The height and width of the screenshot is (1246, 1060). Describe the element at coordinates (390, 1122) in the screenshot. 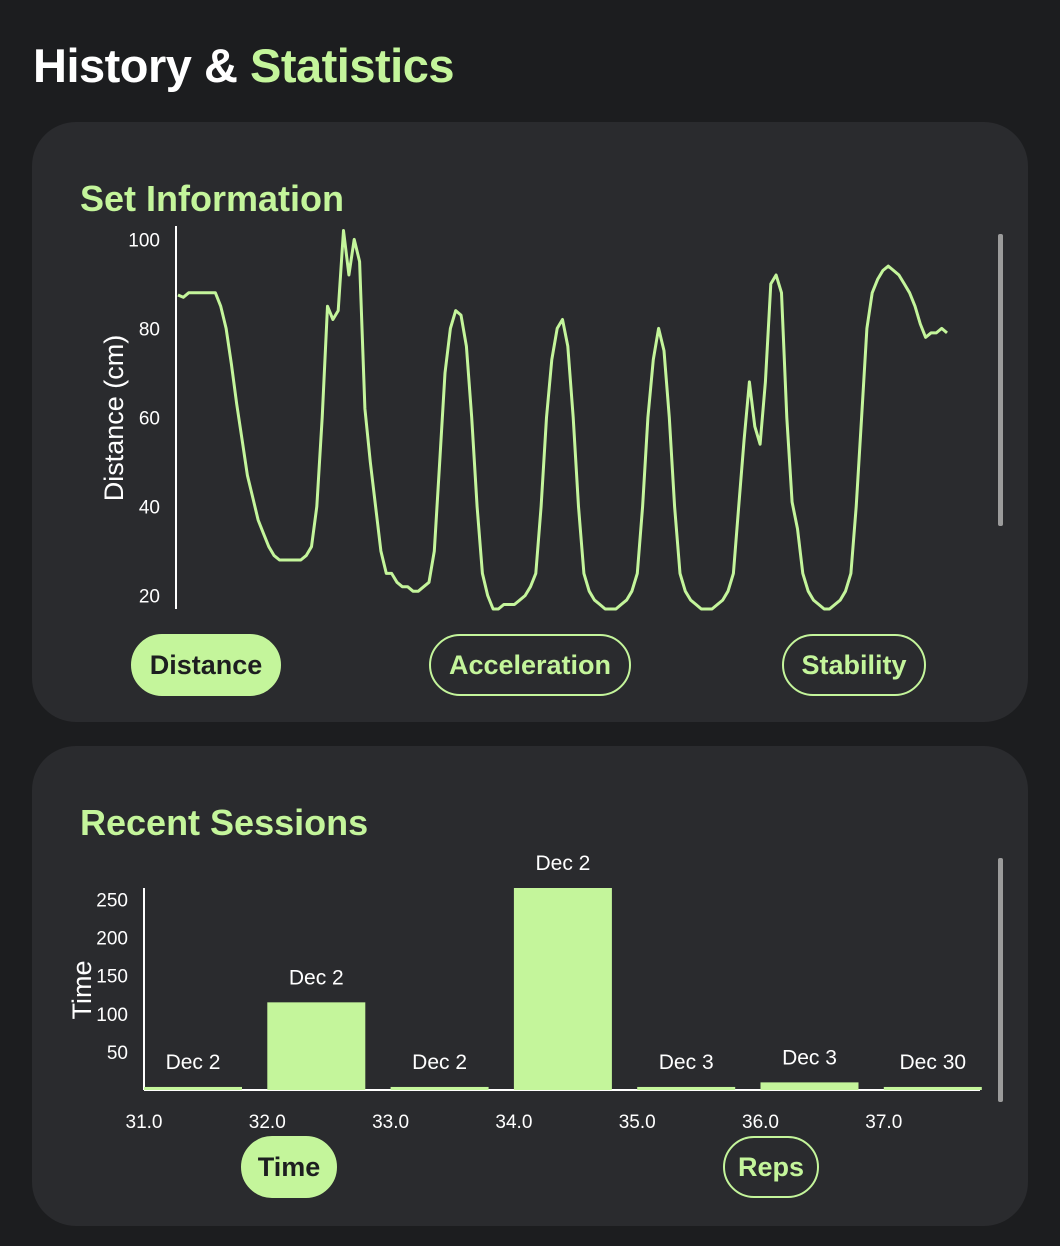

I see `x-tick-label: 33.0` at that location.